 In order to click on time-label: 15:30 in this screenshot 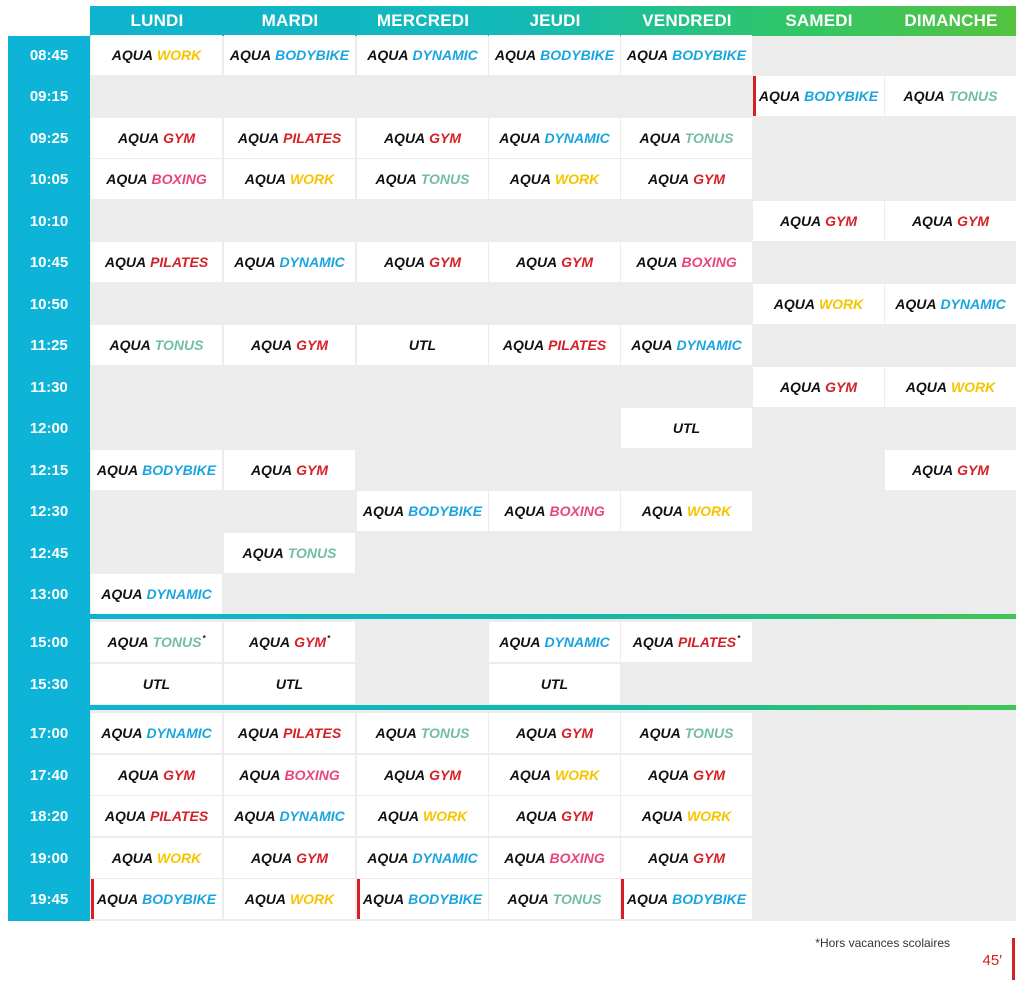, I will do `click(49, 684)`.